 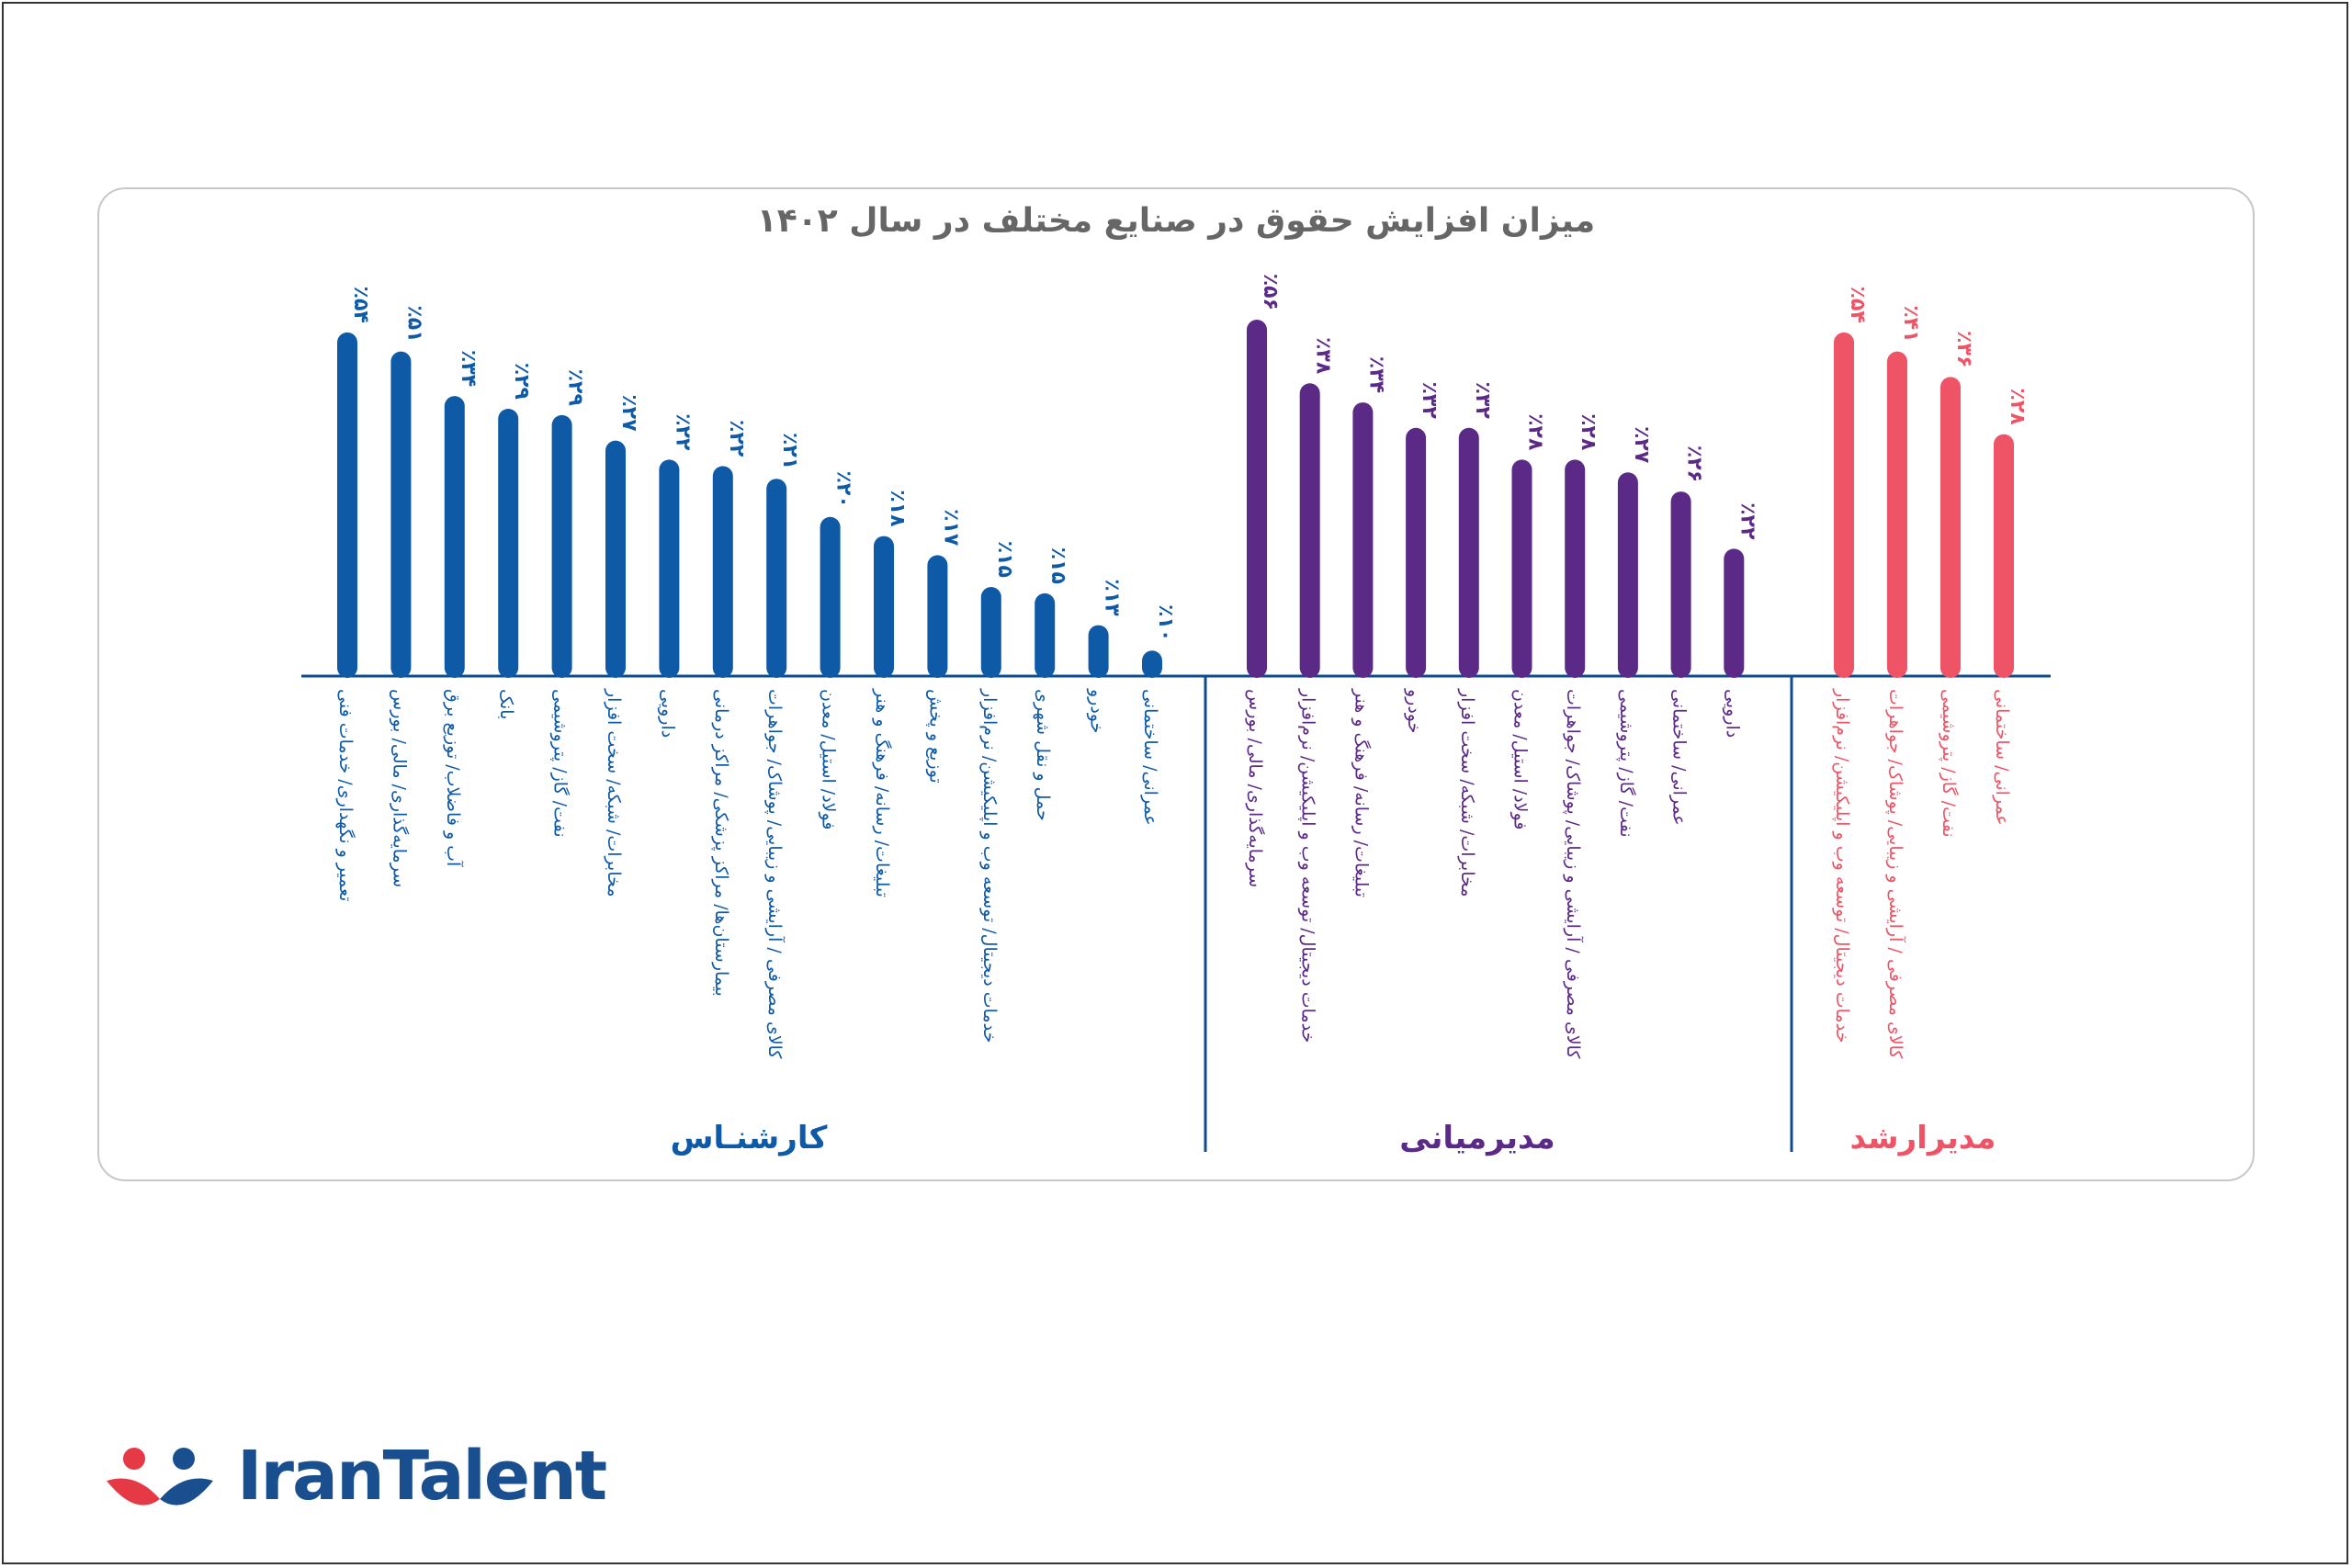 I want to click on data-label: ٪۲۶, so click(x=1694, y=464).